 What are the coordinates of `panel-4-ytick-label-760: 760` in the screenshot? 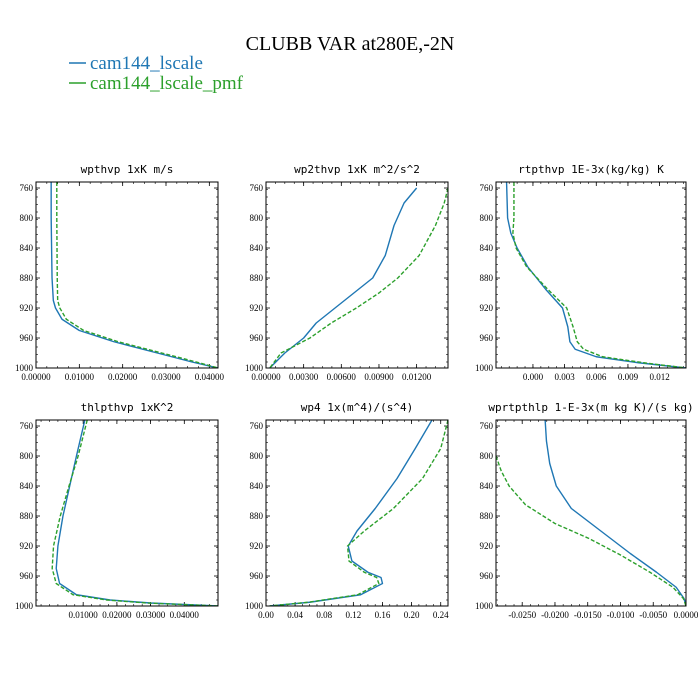 It's located at (27, 426).